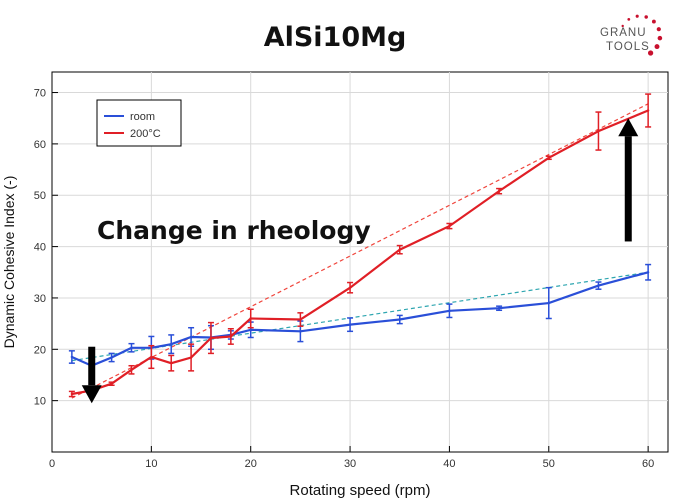  Describe the element at coordinates (52, 464) in the screenshot. I see `x-tick-label: 0` at that location.